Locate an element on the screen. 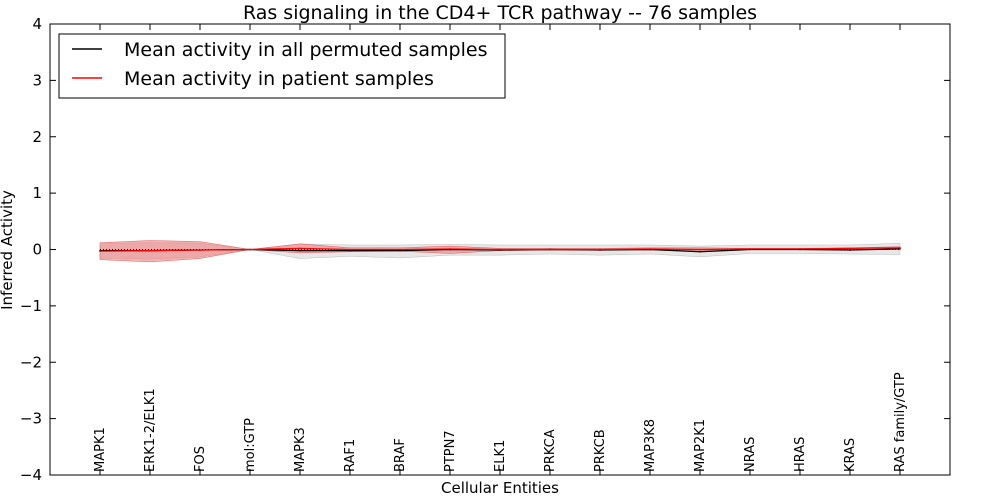  patient-point-kras is located at coordinates (850, 248).